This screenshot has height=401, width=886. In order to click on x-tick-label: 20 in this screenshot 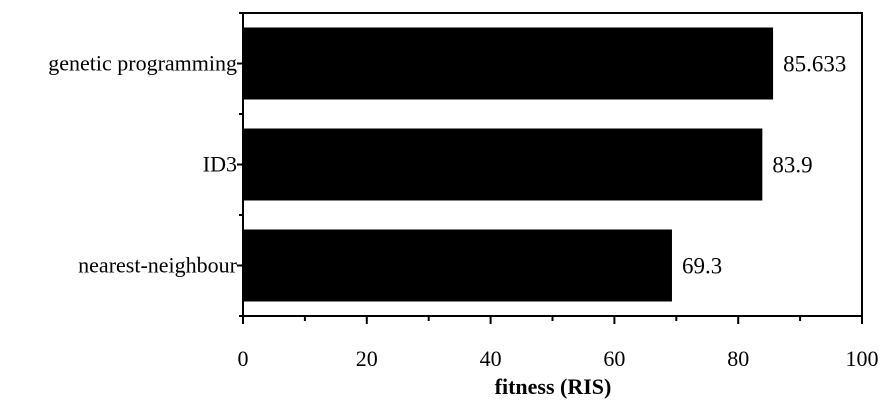, I will do `click(367, 358)`.